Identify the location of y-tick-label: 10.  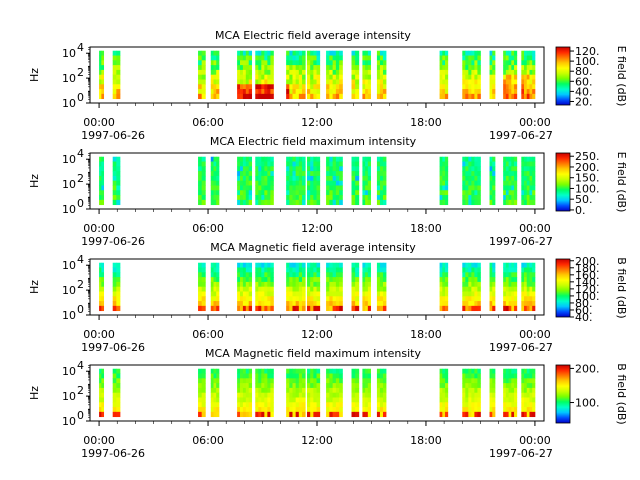
(69, 103).